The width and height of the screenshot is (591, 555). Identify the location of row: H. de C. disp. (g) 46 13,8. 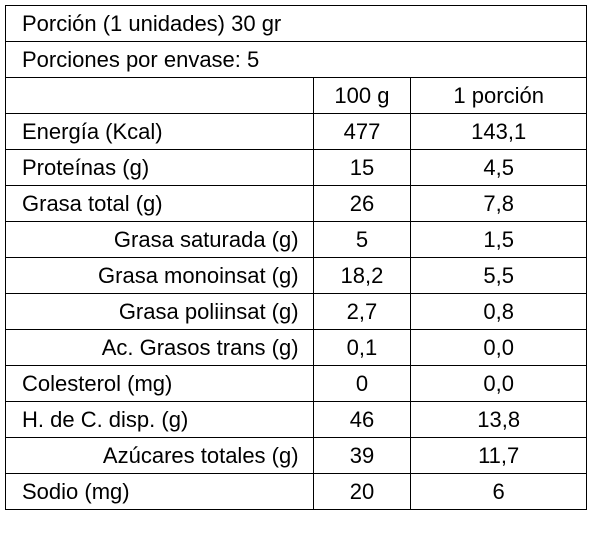
(296, 419).